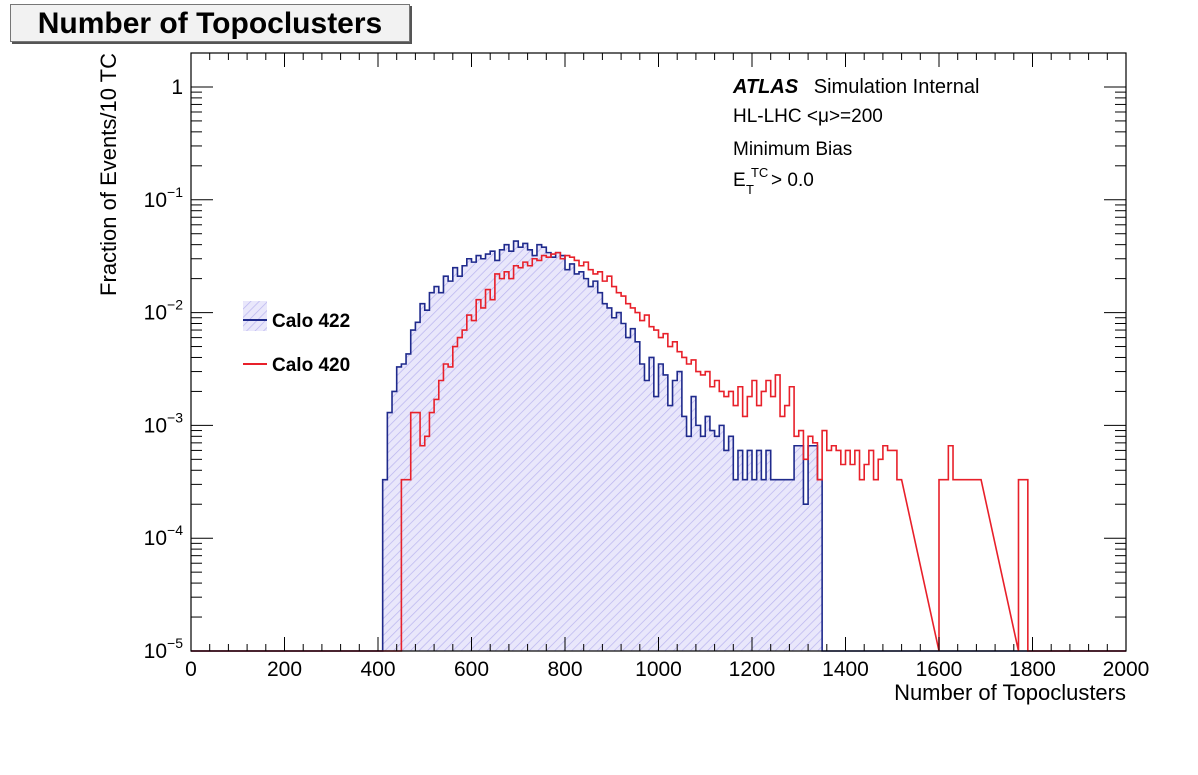 Image resolution: width=1198 pixels, height=775 pixels. What do you see at coordinates (296, 338) in the screenshot?
I see `legend: Calo 422 Calo 420` at bounding box center [296, 338].